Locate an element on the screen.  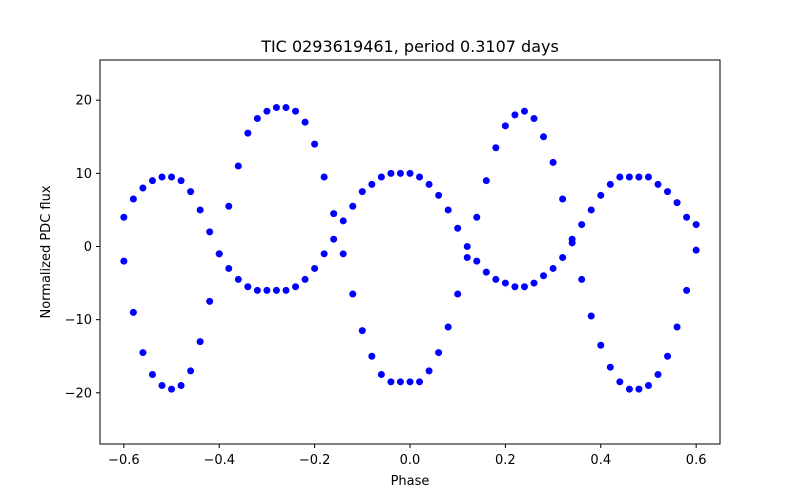
x-tick-label: 0.4 is located at coordinates (600, 460).